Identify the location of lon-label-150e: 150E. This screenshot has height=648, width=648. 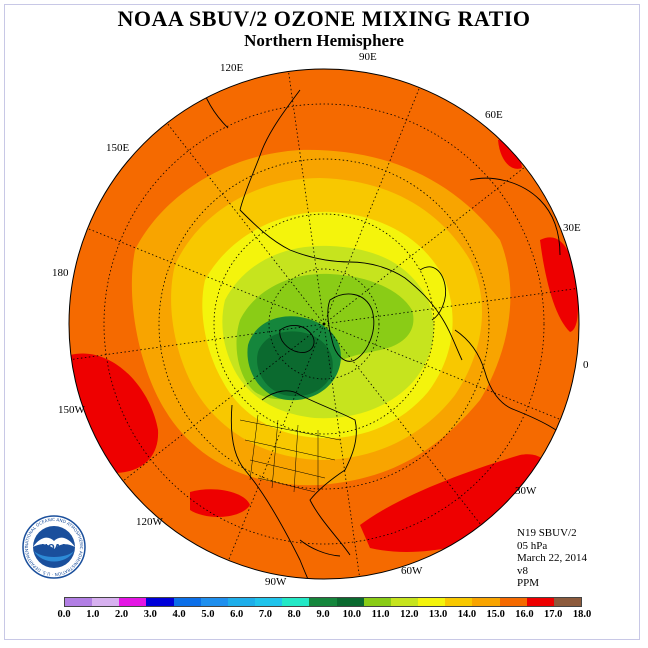
(118, 148).